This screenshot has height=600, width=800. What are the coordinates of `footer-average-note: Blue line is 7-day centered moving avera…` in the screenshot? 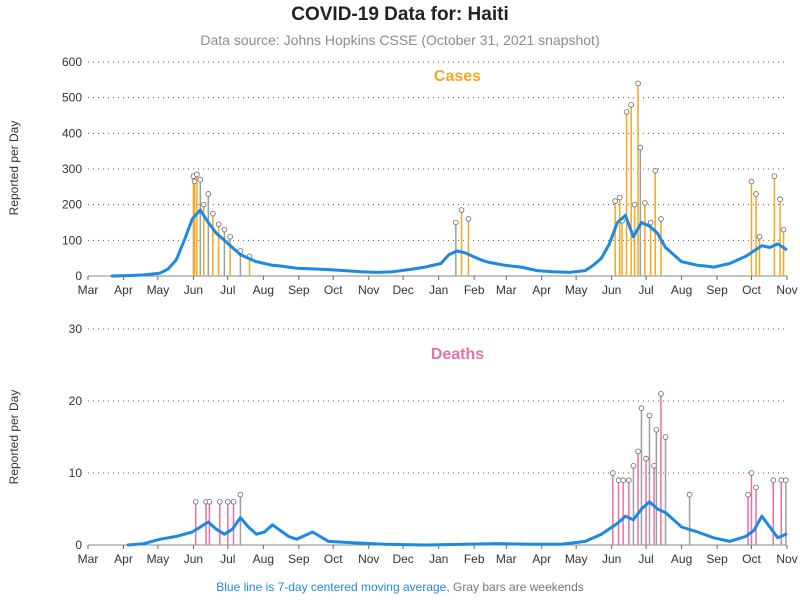 It's located at (333, 587).